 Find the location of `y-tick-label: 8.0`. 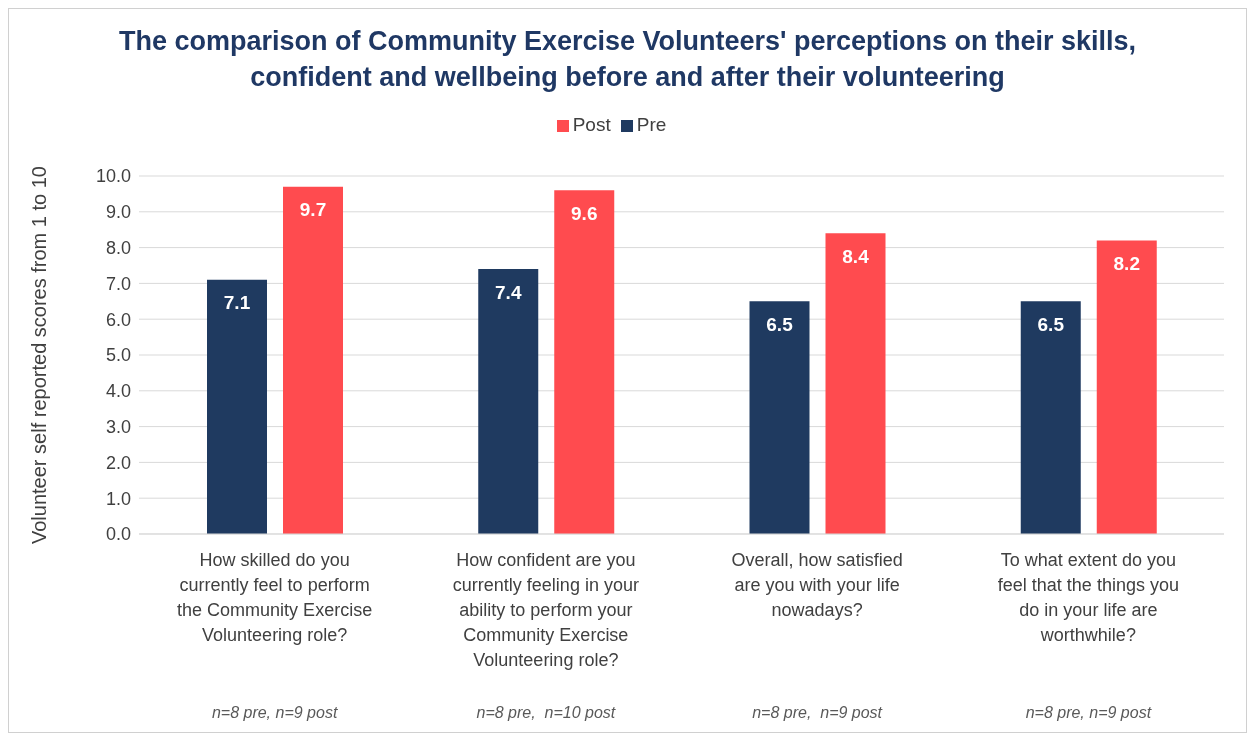

y-tick-label: 8.0 is located at coordinates (118, 247).